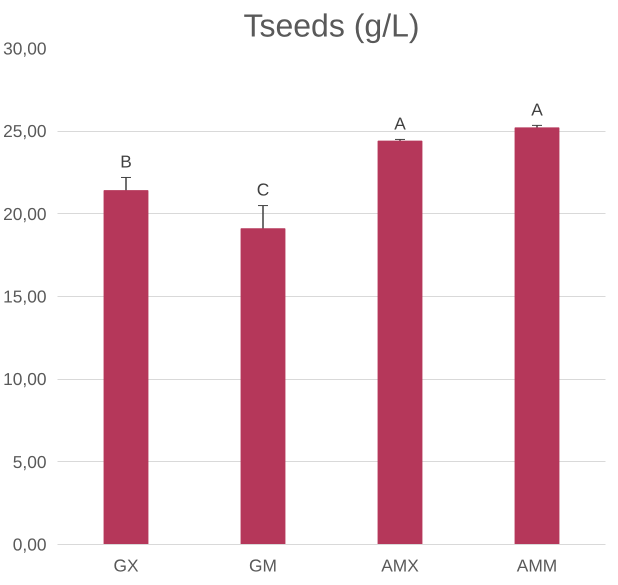 The width and height of the screenshot is (618, 585). What do you see at coordinates (25, 214) in the screenshot?
I see `y-tick-label: 20,00` at bounding box center [25, 214].